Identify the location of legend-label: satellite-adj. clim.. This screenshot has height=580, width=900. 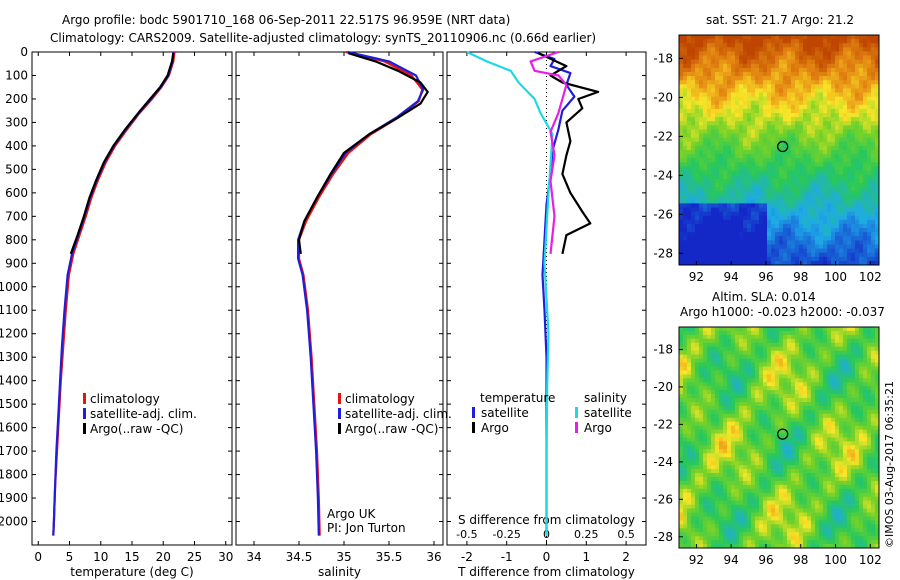
(398, 414).